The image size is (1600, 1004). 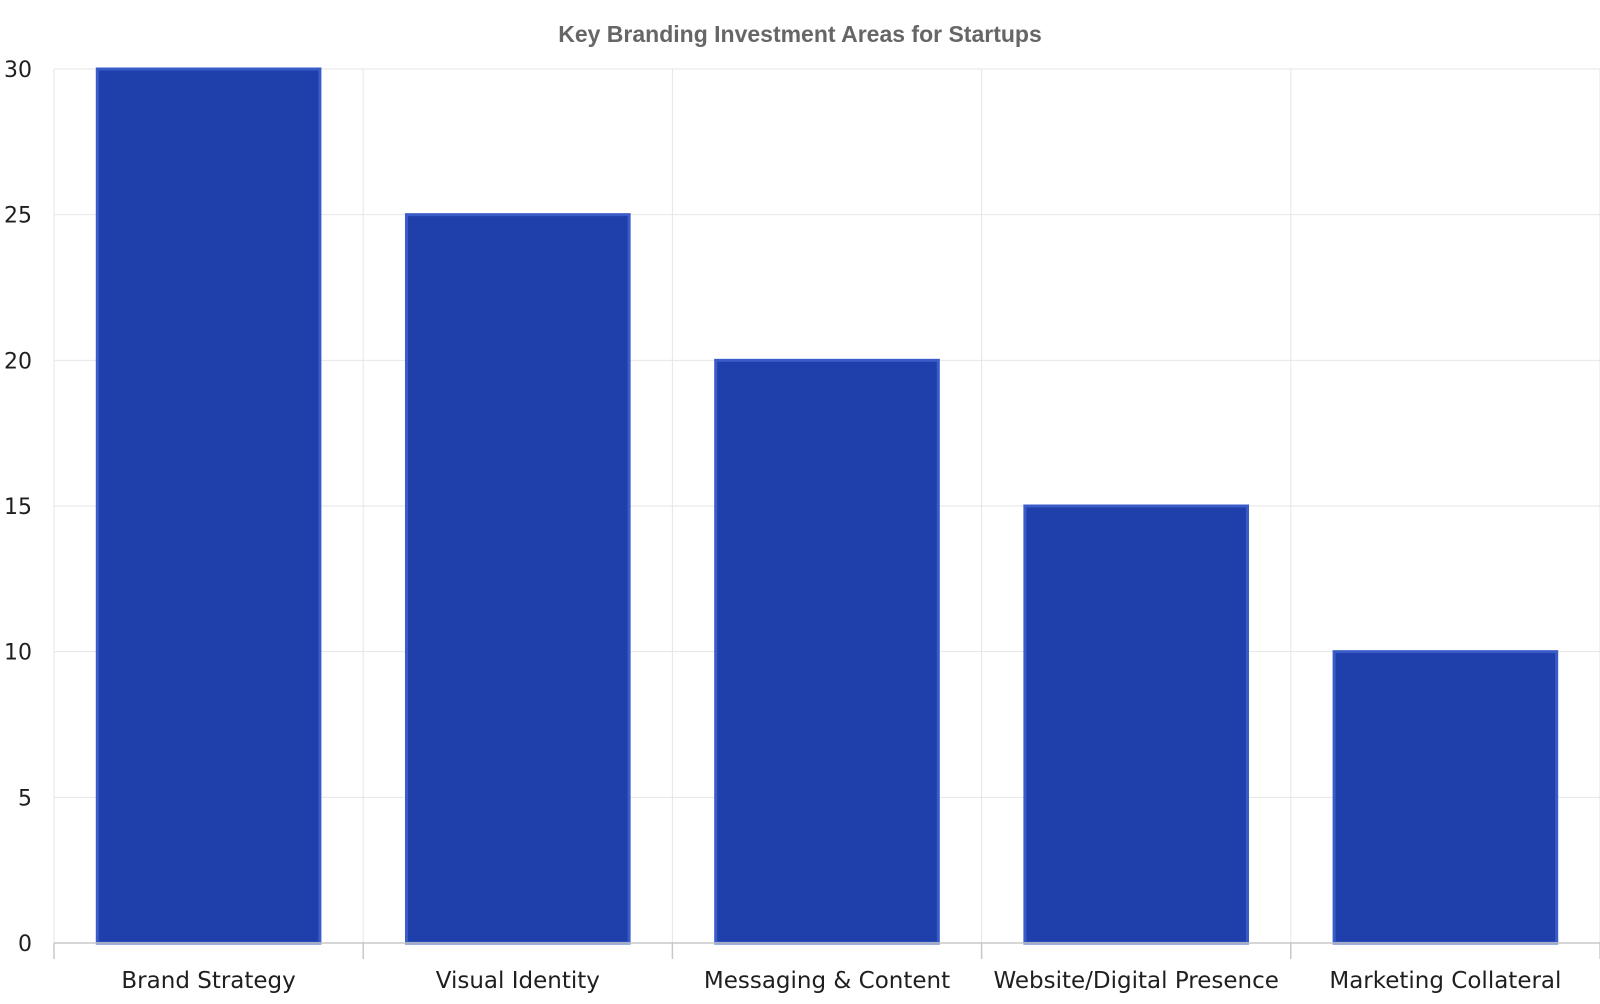 What do you see at coordinates (827, 651) in the screenshot?
I see `bar-messaging-content` at bounding box center [827, 651].